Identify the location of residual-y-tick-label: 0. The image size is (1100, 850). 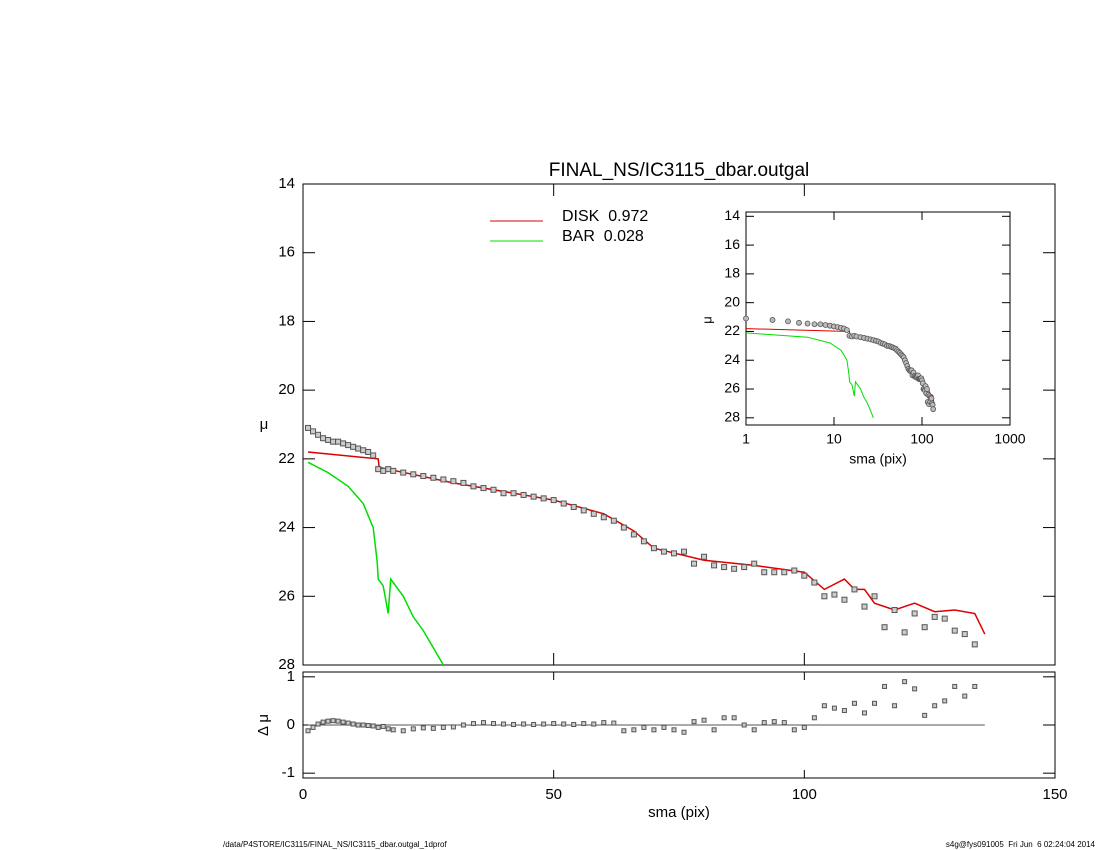
(291, 724).